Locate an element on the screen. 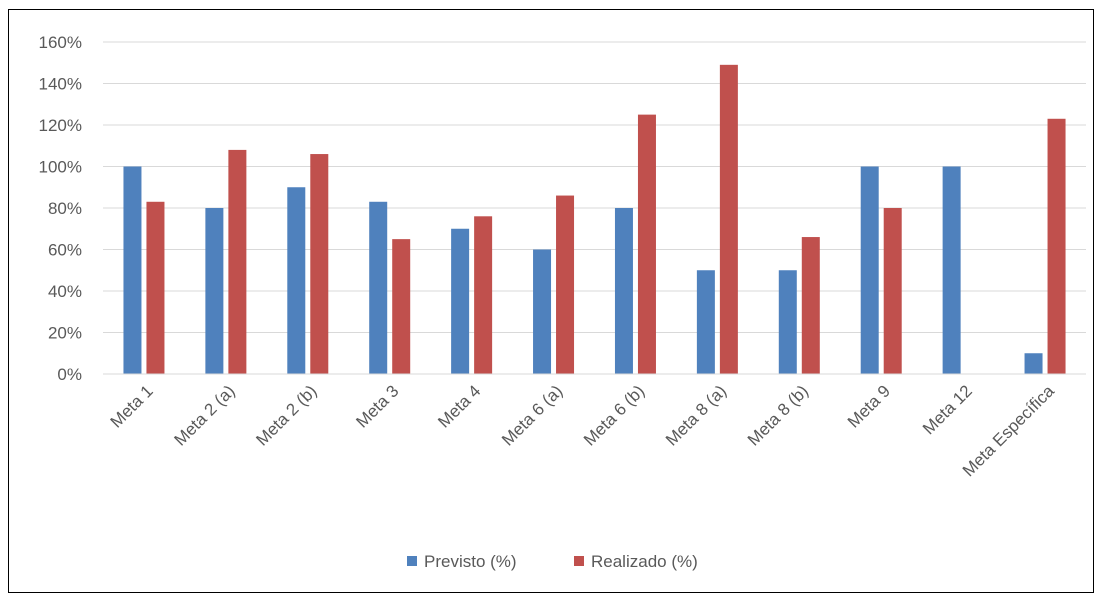 The height and width of the screenshot is (599, 1104). x-tick-label: Meta 12 is located at coordinates (947, 409).